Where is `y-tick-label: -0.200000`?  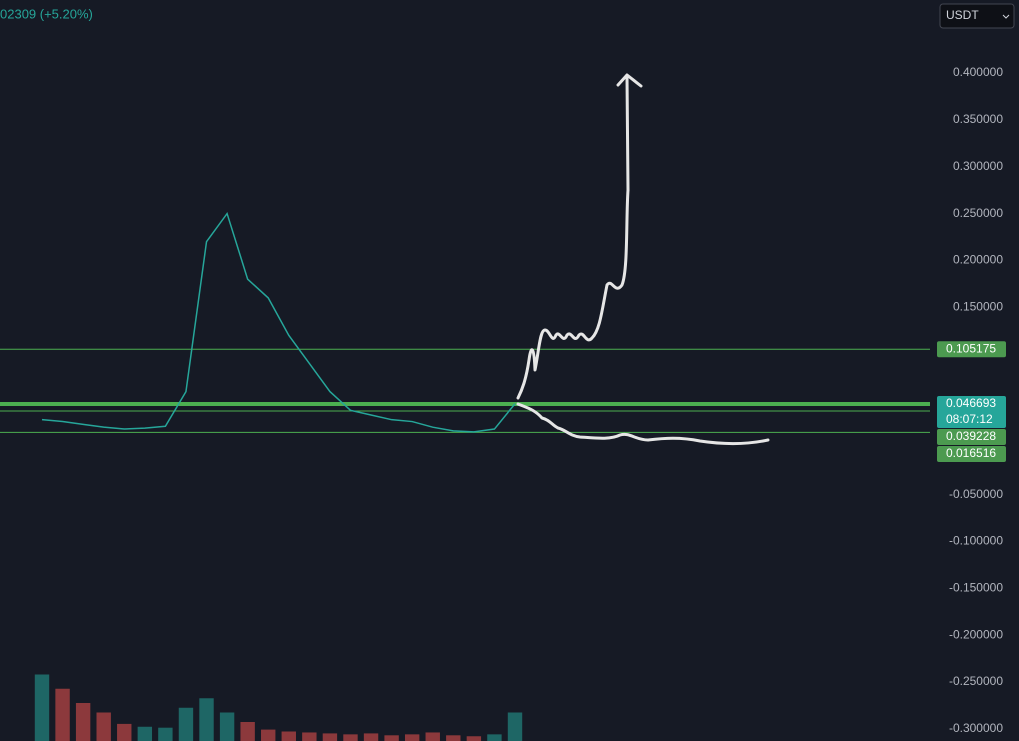
y-tick-label: -0.200000 is located at coordinates (976, 634).